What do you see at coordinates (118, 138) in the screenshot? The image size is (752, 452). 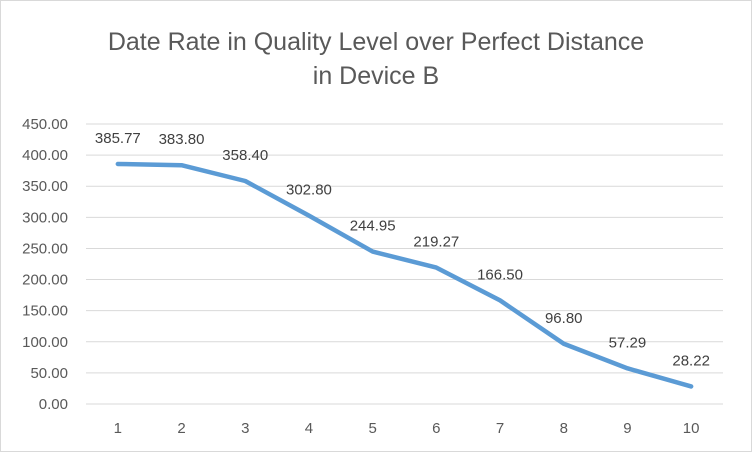 I see `data-label: 385.77` at bounding box center [118, 138].